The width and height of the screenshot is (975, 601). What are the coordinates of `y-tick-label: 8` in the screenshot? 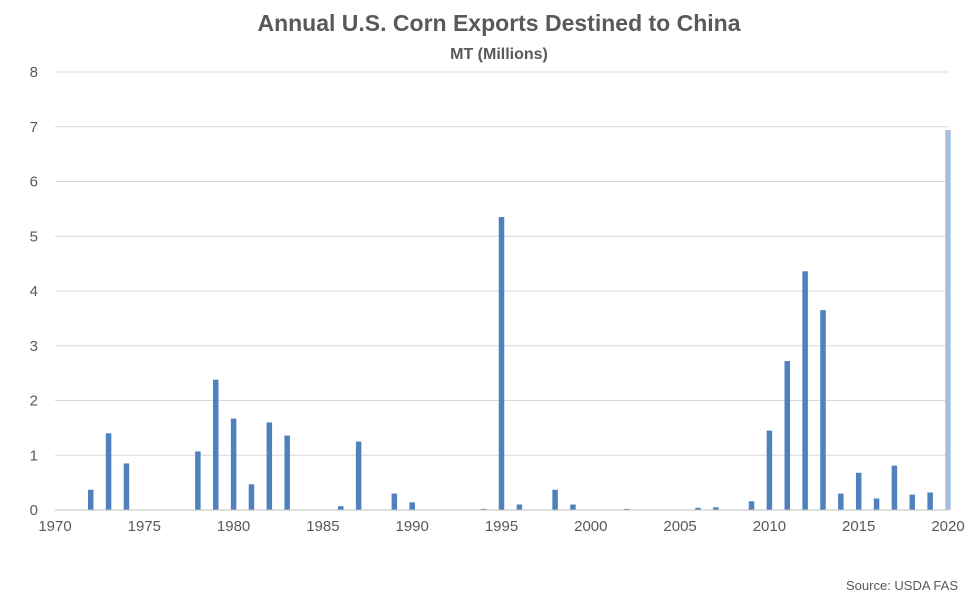 It's located at (34, 72).